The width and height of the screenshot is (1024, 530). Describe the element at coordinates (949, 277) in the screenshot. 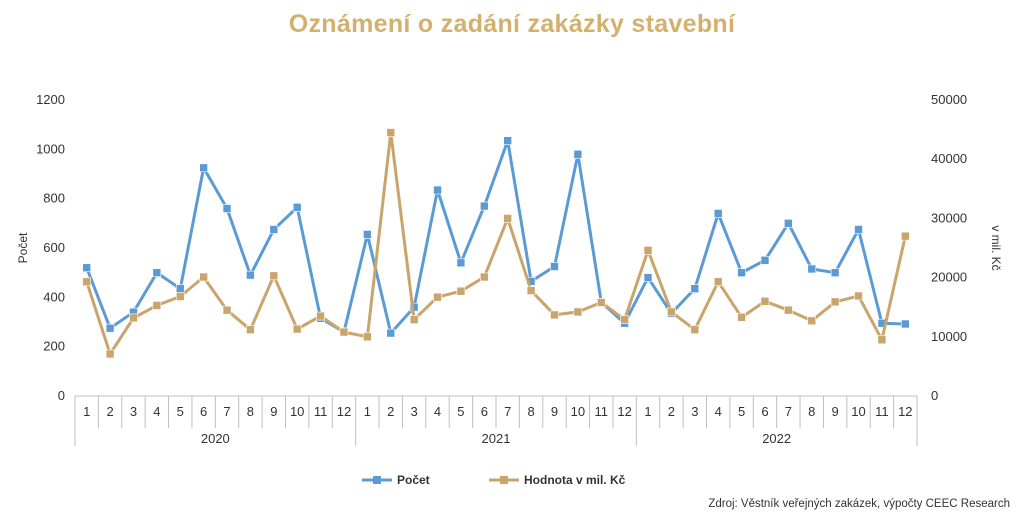

I see `y2-tick-label: 20000` at that location.